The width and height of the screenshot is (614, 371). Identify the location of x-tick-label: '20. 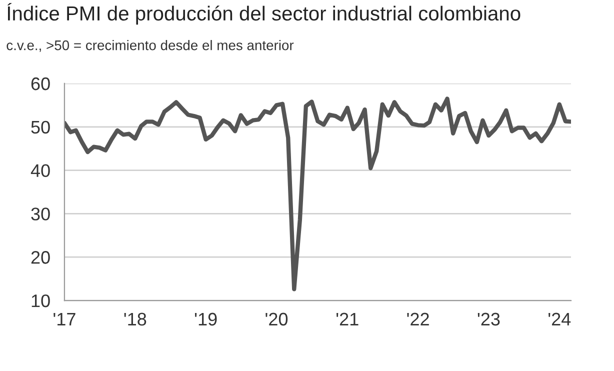
(277, 319).